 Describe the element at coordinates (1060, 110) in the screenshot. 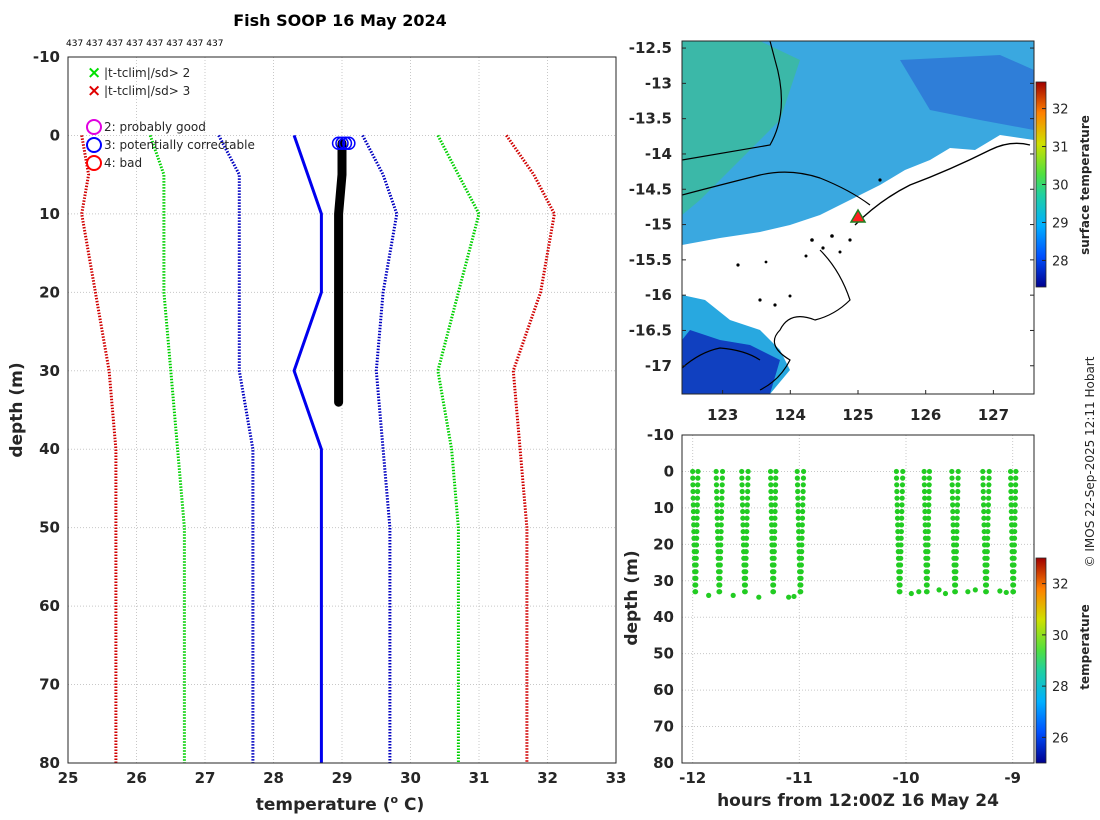

I see `sst-cb-tick-label: 32` at that location.